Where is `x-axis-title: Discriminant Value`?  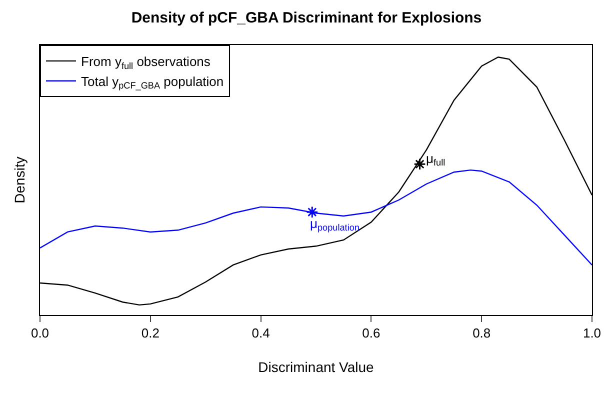 x-axis-title: Discriminant Value is located at coordinates (316, 366).